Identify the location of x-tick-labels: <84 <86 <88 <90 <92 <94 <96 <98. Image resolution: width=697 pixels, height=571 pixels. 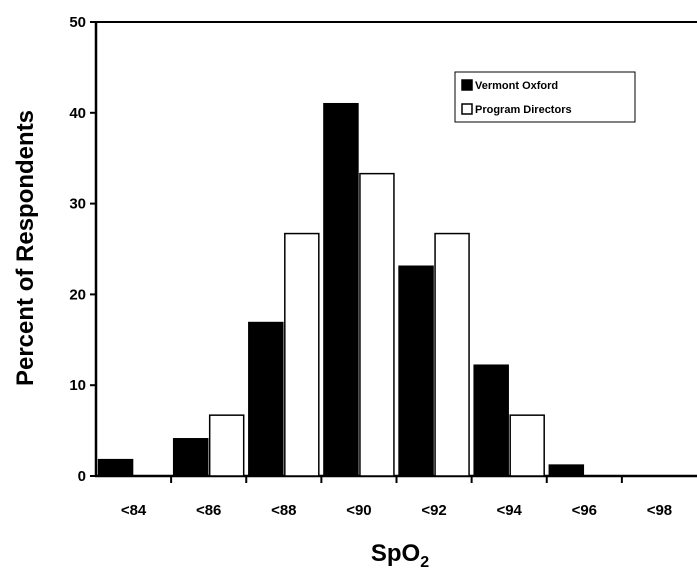
(396, 510).